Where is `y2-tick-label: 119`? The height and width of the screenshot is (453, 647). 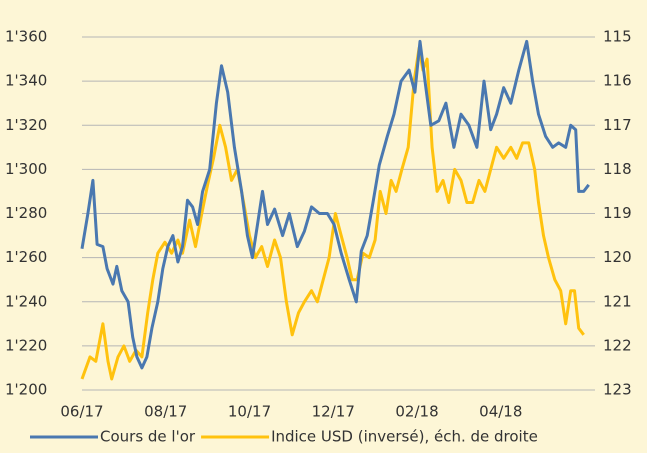 y2-tick-label: 119 is located at coordinates (617, 213).